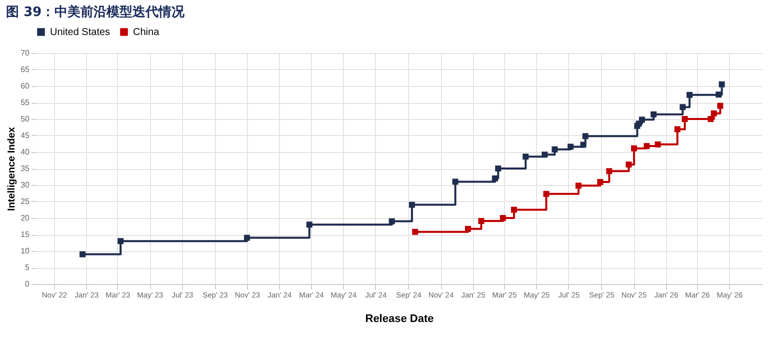  What do you see at coordinates (25, 119) in the screenshot?
I see `y-tick-label: 50` at bounding box center [25, 119].